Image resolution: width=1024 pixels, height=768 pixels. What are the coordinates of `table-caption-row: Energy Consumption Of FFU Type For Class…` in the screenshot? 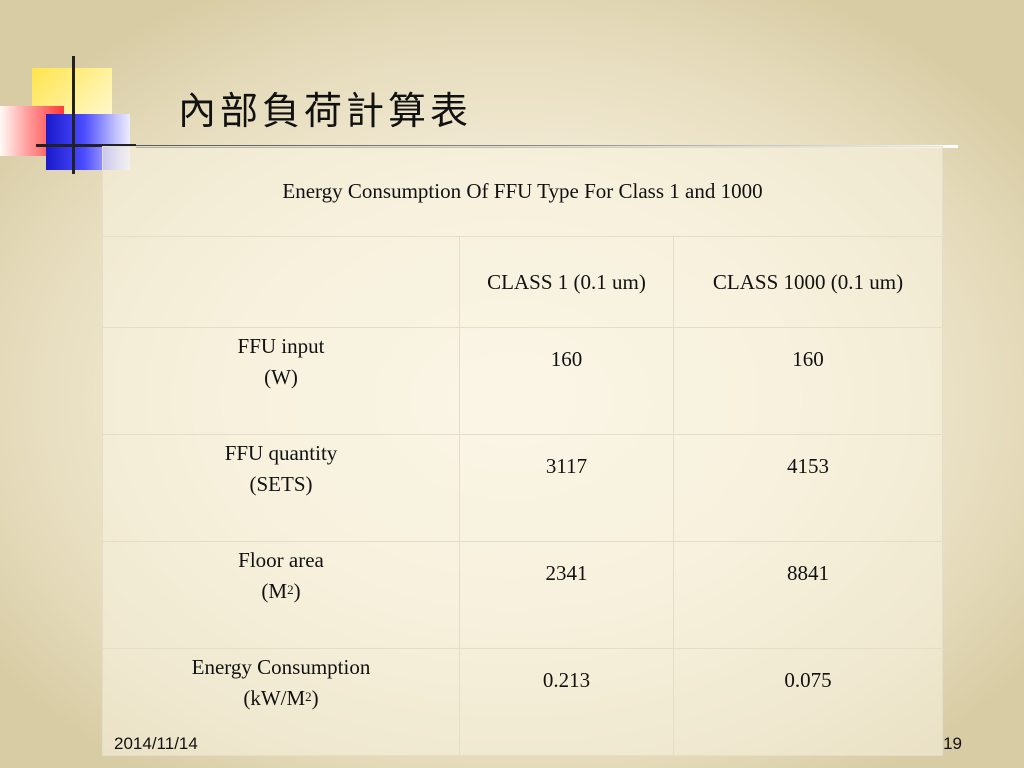 It's located at (522, 191).